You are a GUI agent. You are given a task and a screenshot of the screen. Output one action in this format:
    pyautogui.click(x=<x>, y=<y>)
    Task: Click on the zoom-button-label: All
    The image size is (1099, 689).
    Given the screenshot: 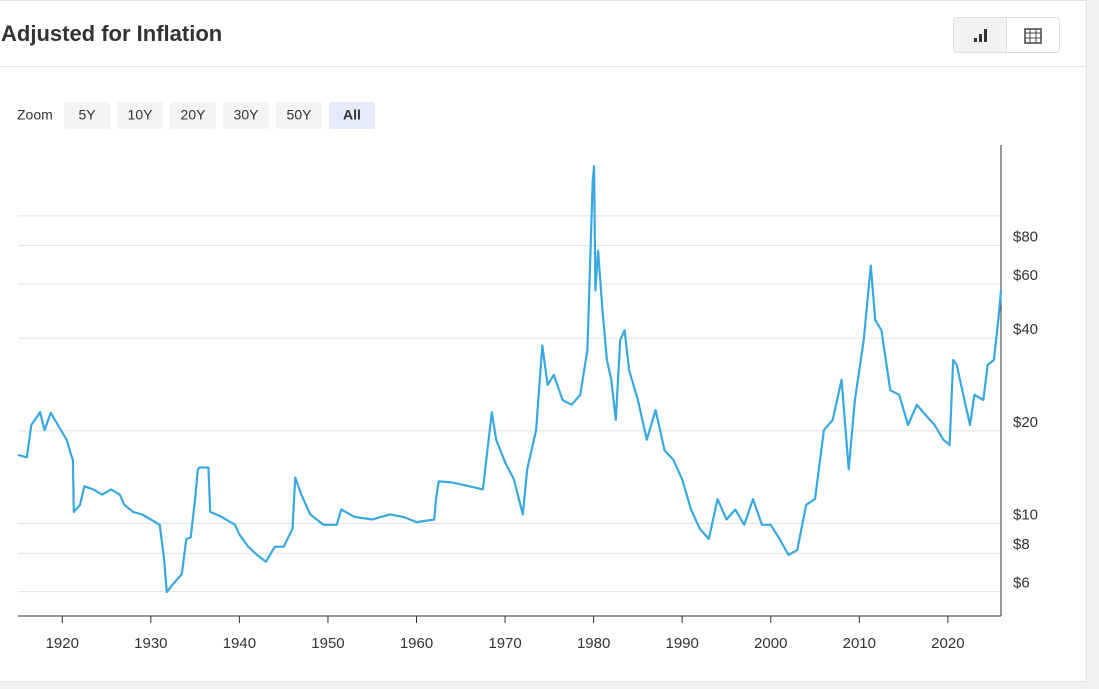 What is the action you would take?
    pyautogui.click(x=352, y=115)
    